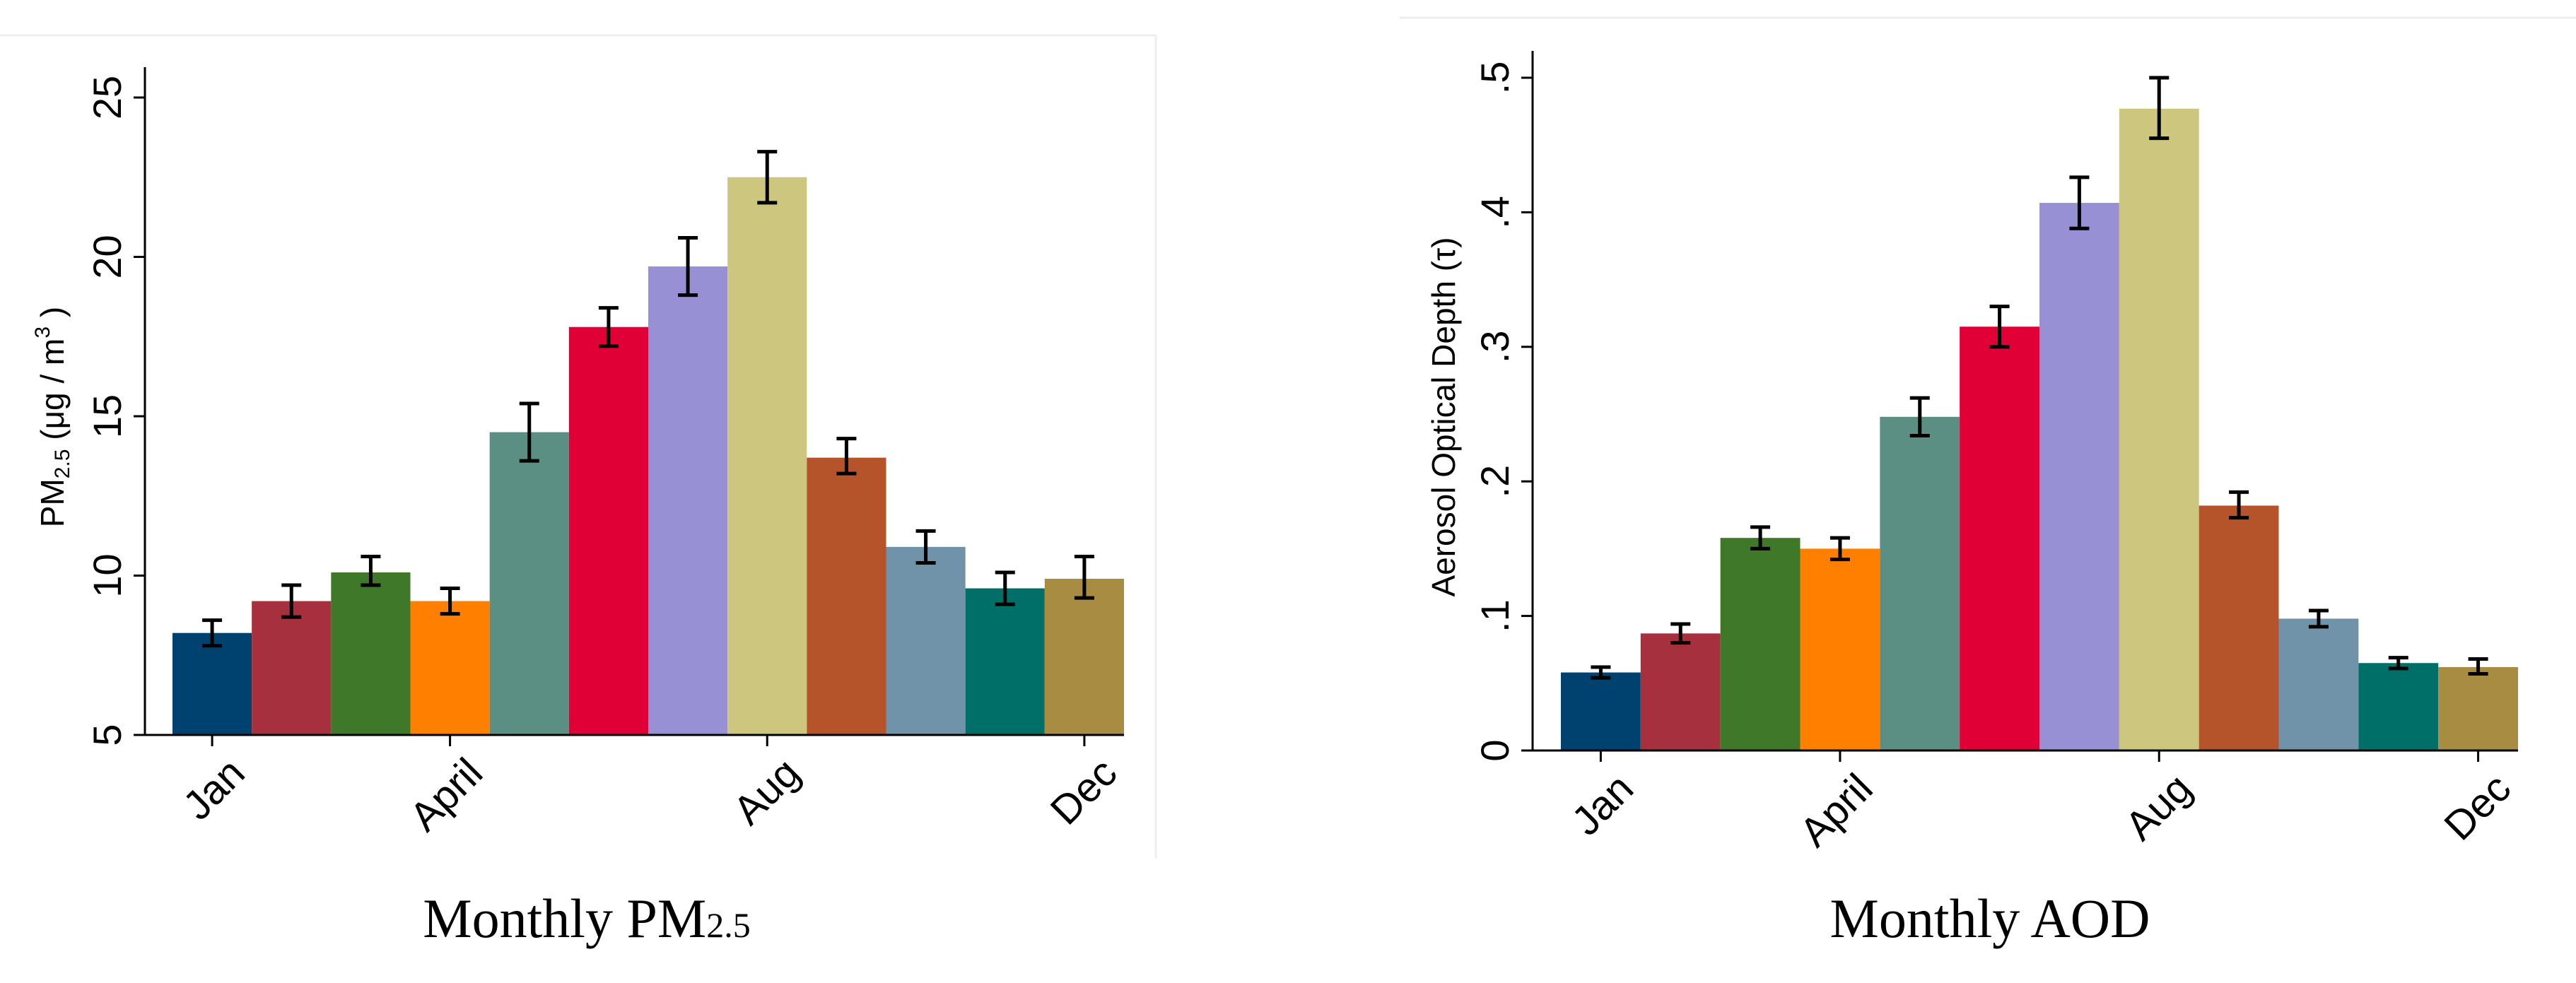  What do you see at coordinates (1602, 805) in the screenshot?
I see `aod-xtick-label-jan: Jan` at bounding box center [1602, 805].